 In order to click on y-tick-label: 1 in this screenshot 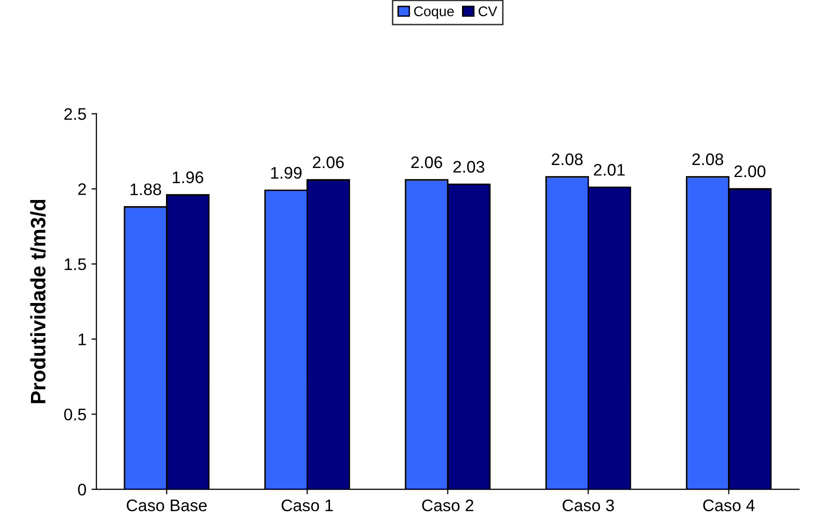, I will do `click(82, 340)`.